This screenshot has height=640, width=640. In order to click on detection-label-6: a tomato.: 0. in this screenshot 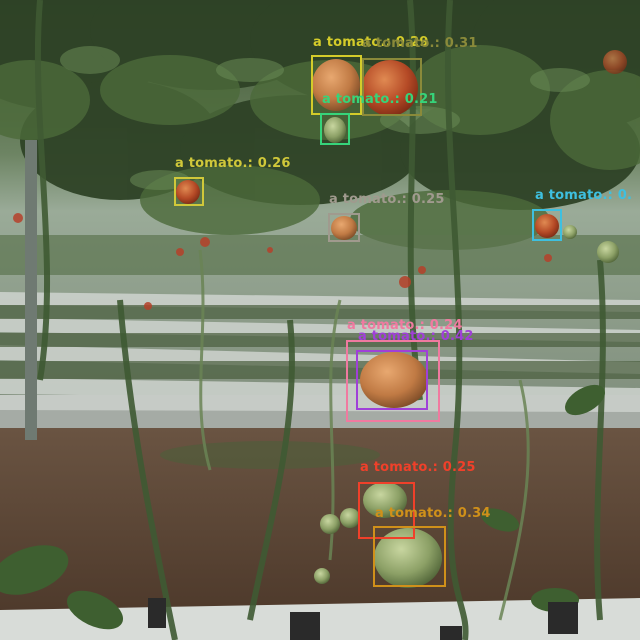, I will do `click(584, 195)`.